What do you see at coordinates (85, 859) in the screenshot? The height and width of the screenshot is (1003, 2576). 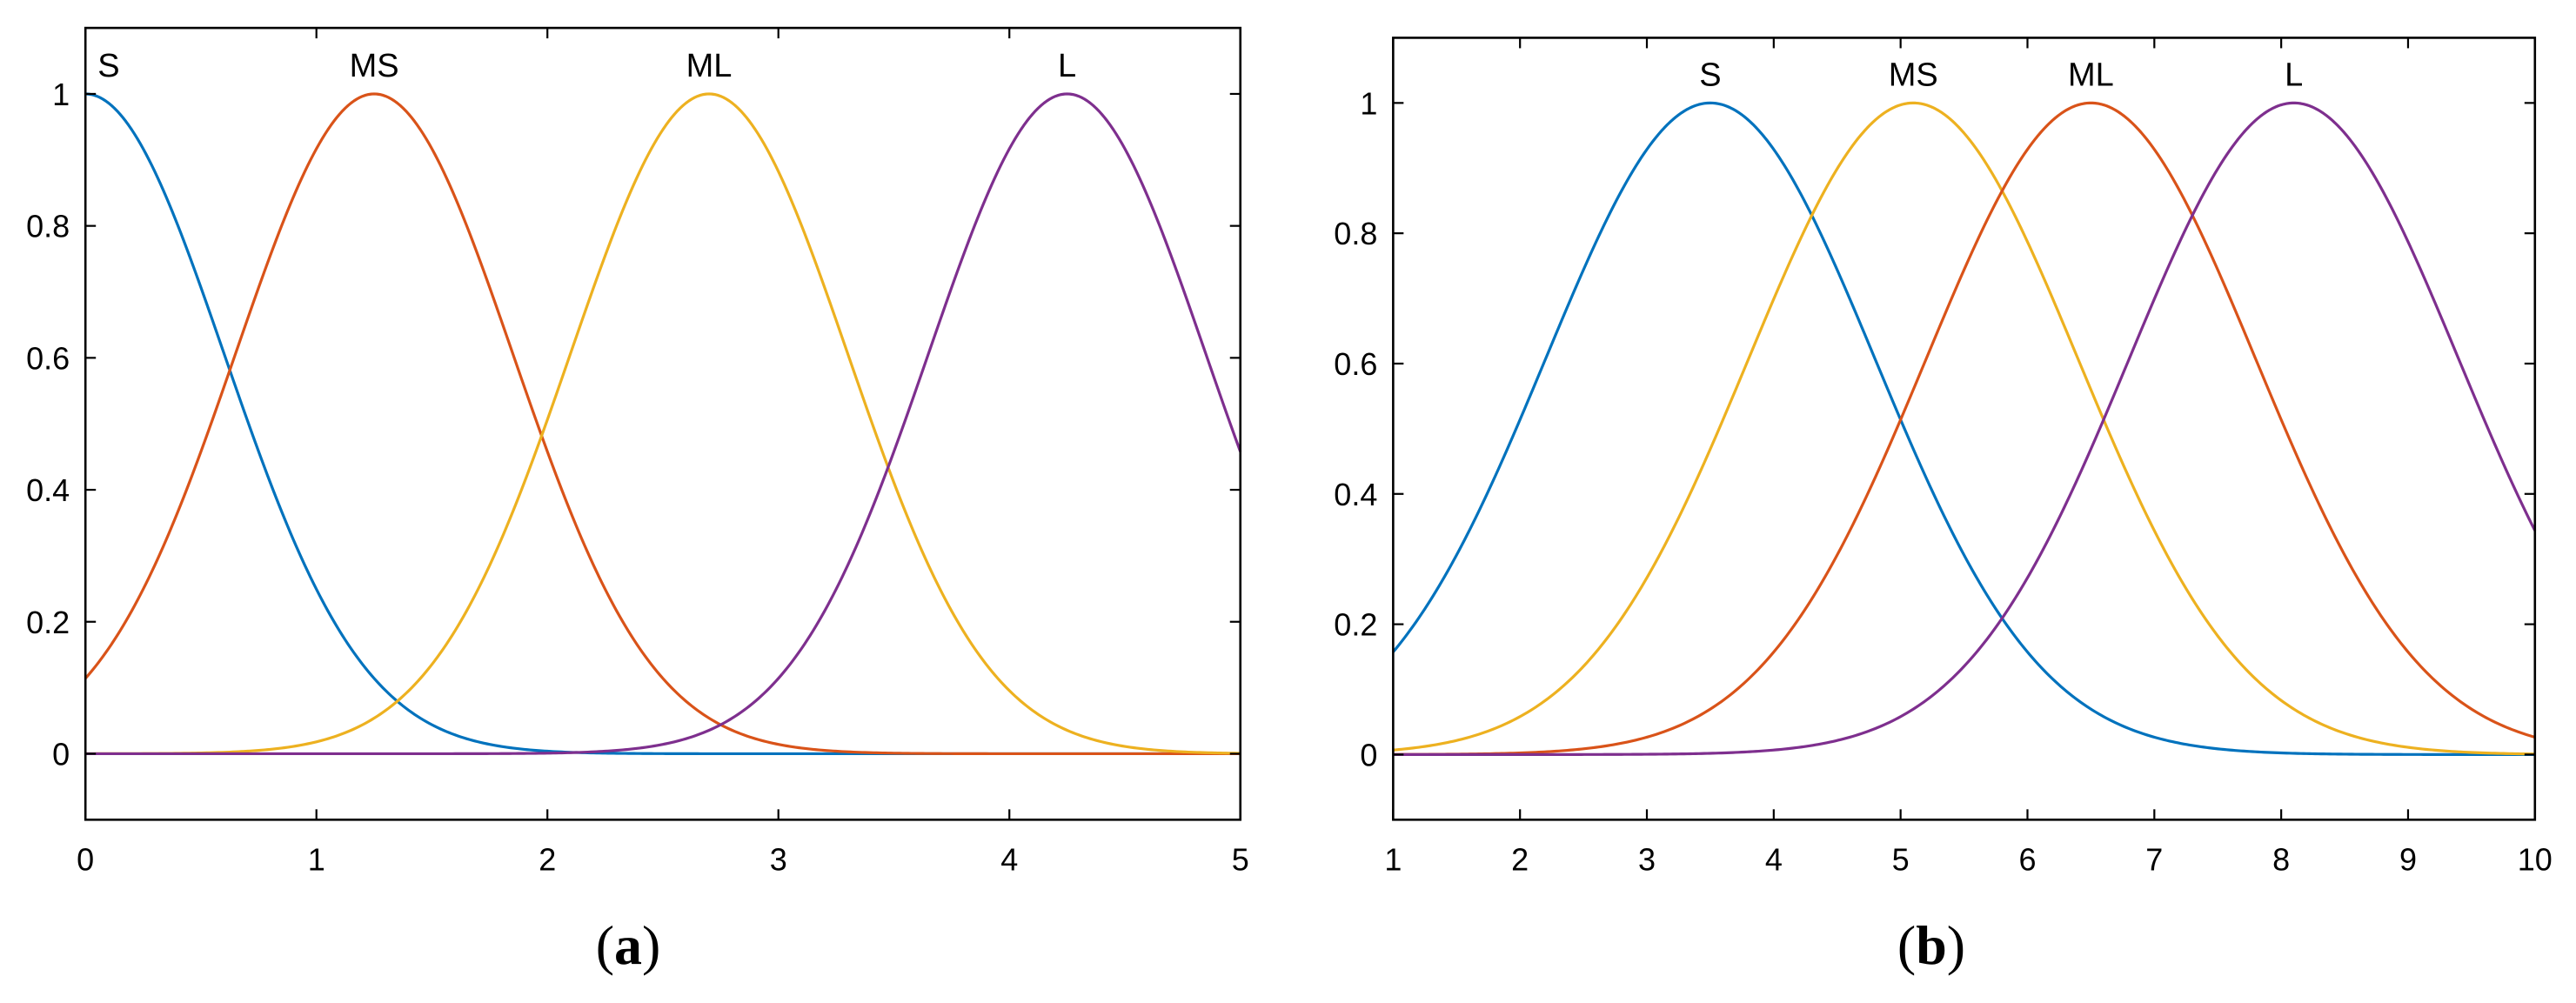 I see `x-tick-label: 0` at bounding box center [85, 859].